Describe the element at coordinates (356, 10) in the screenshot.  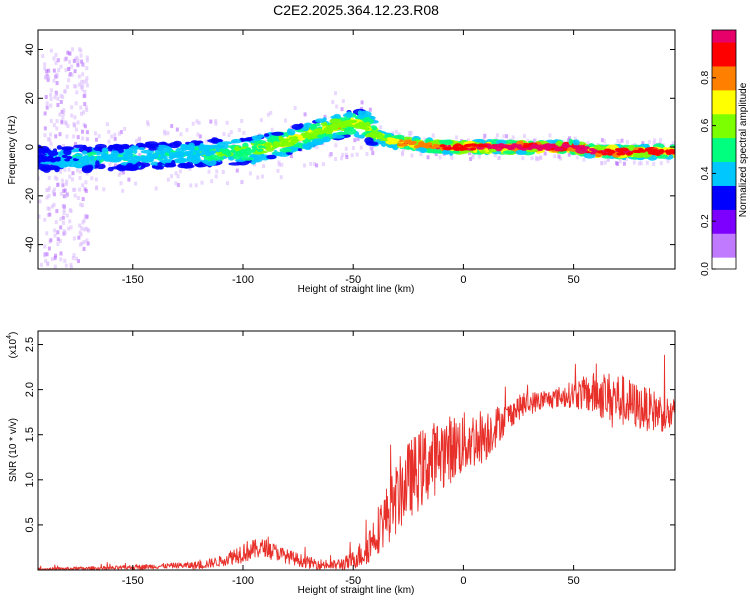
I see `top-chart-title: C2E2.2025.364.12.23.R08` at that location.